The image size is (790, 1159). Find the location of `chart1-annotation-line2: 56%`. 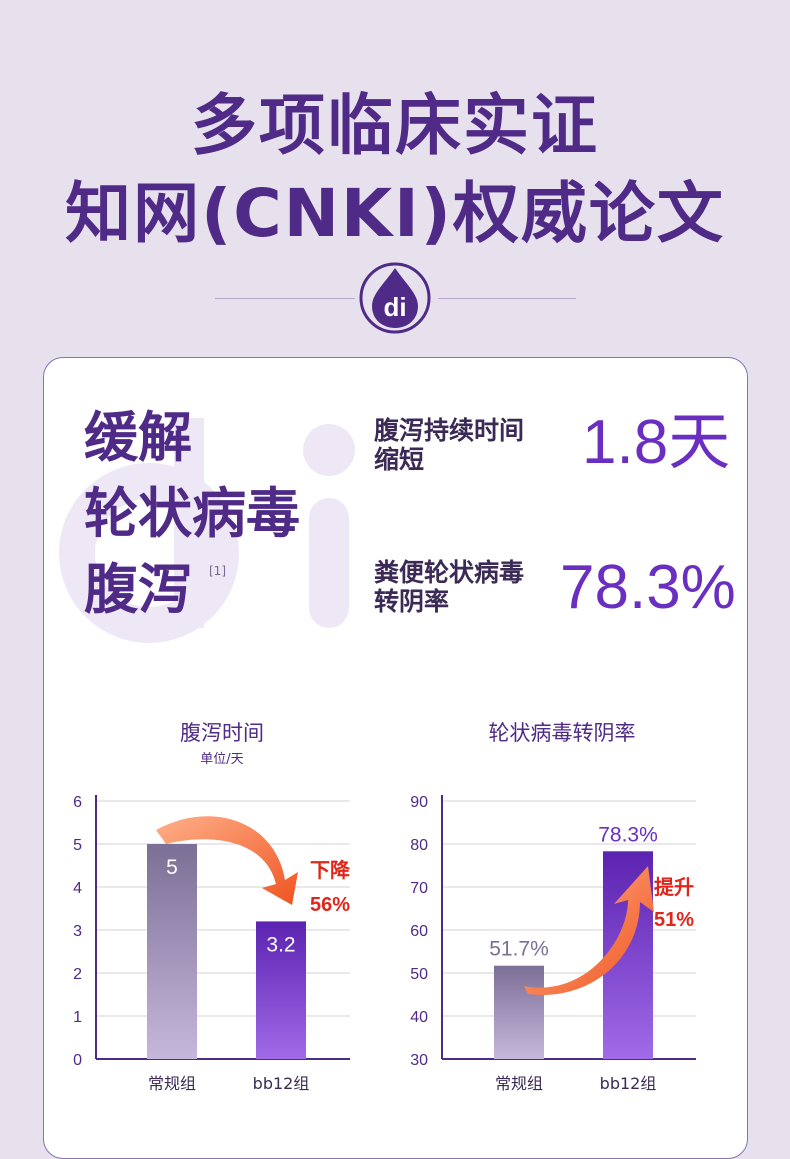

chart1-annotation-line2: 56% is located at coordinates (330, 905).